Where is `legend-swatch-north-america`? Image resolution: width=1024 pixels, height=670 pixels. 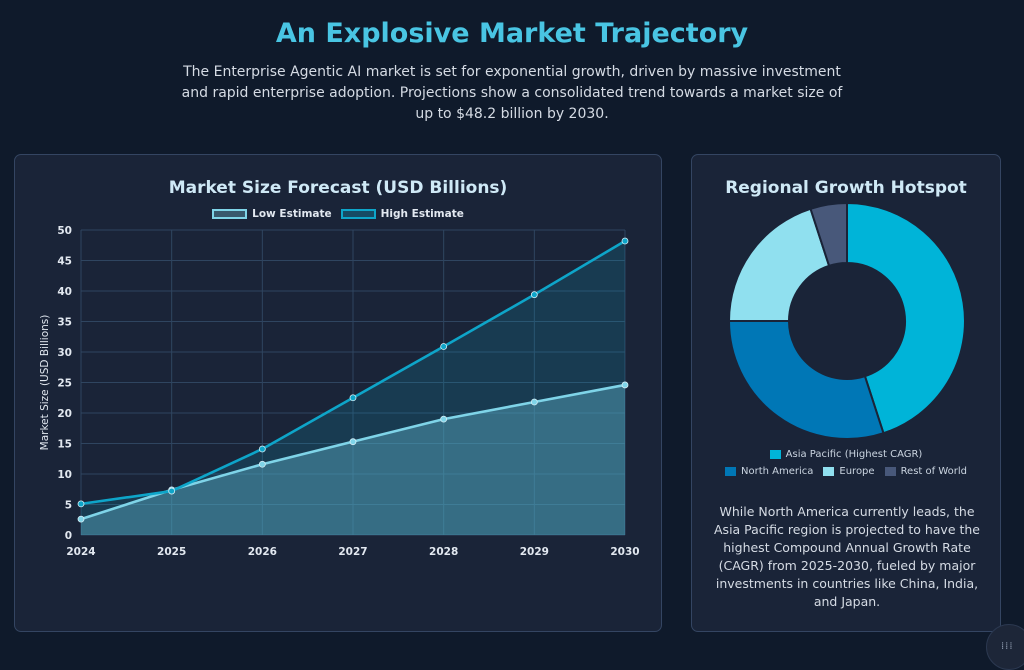 legend-swatch-north-america is located at coordinates (730, 471).